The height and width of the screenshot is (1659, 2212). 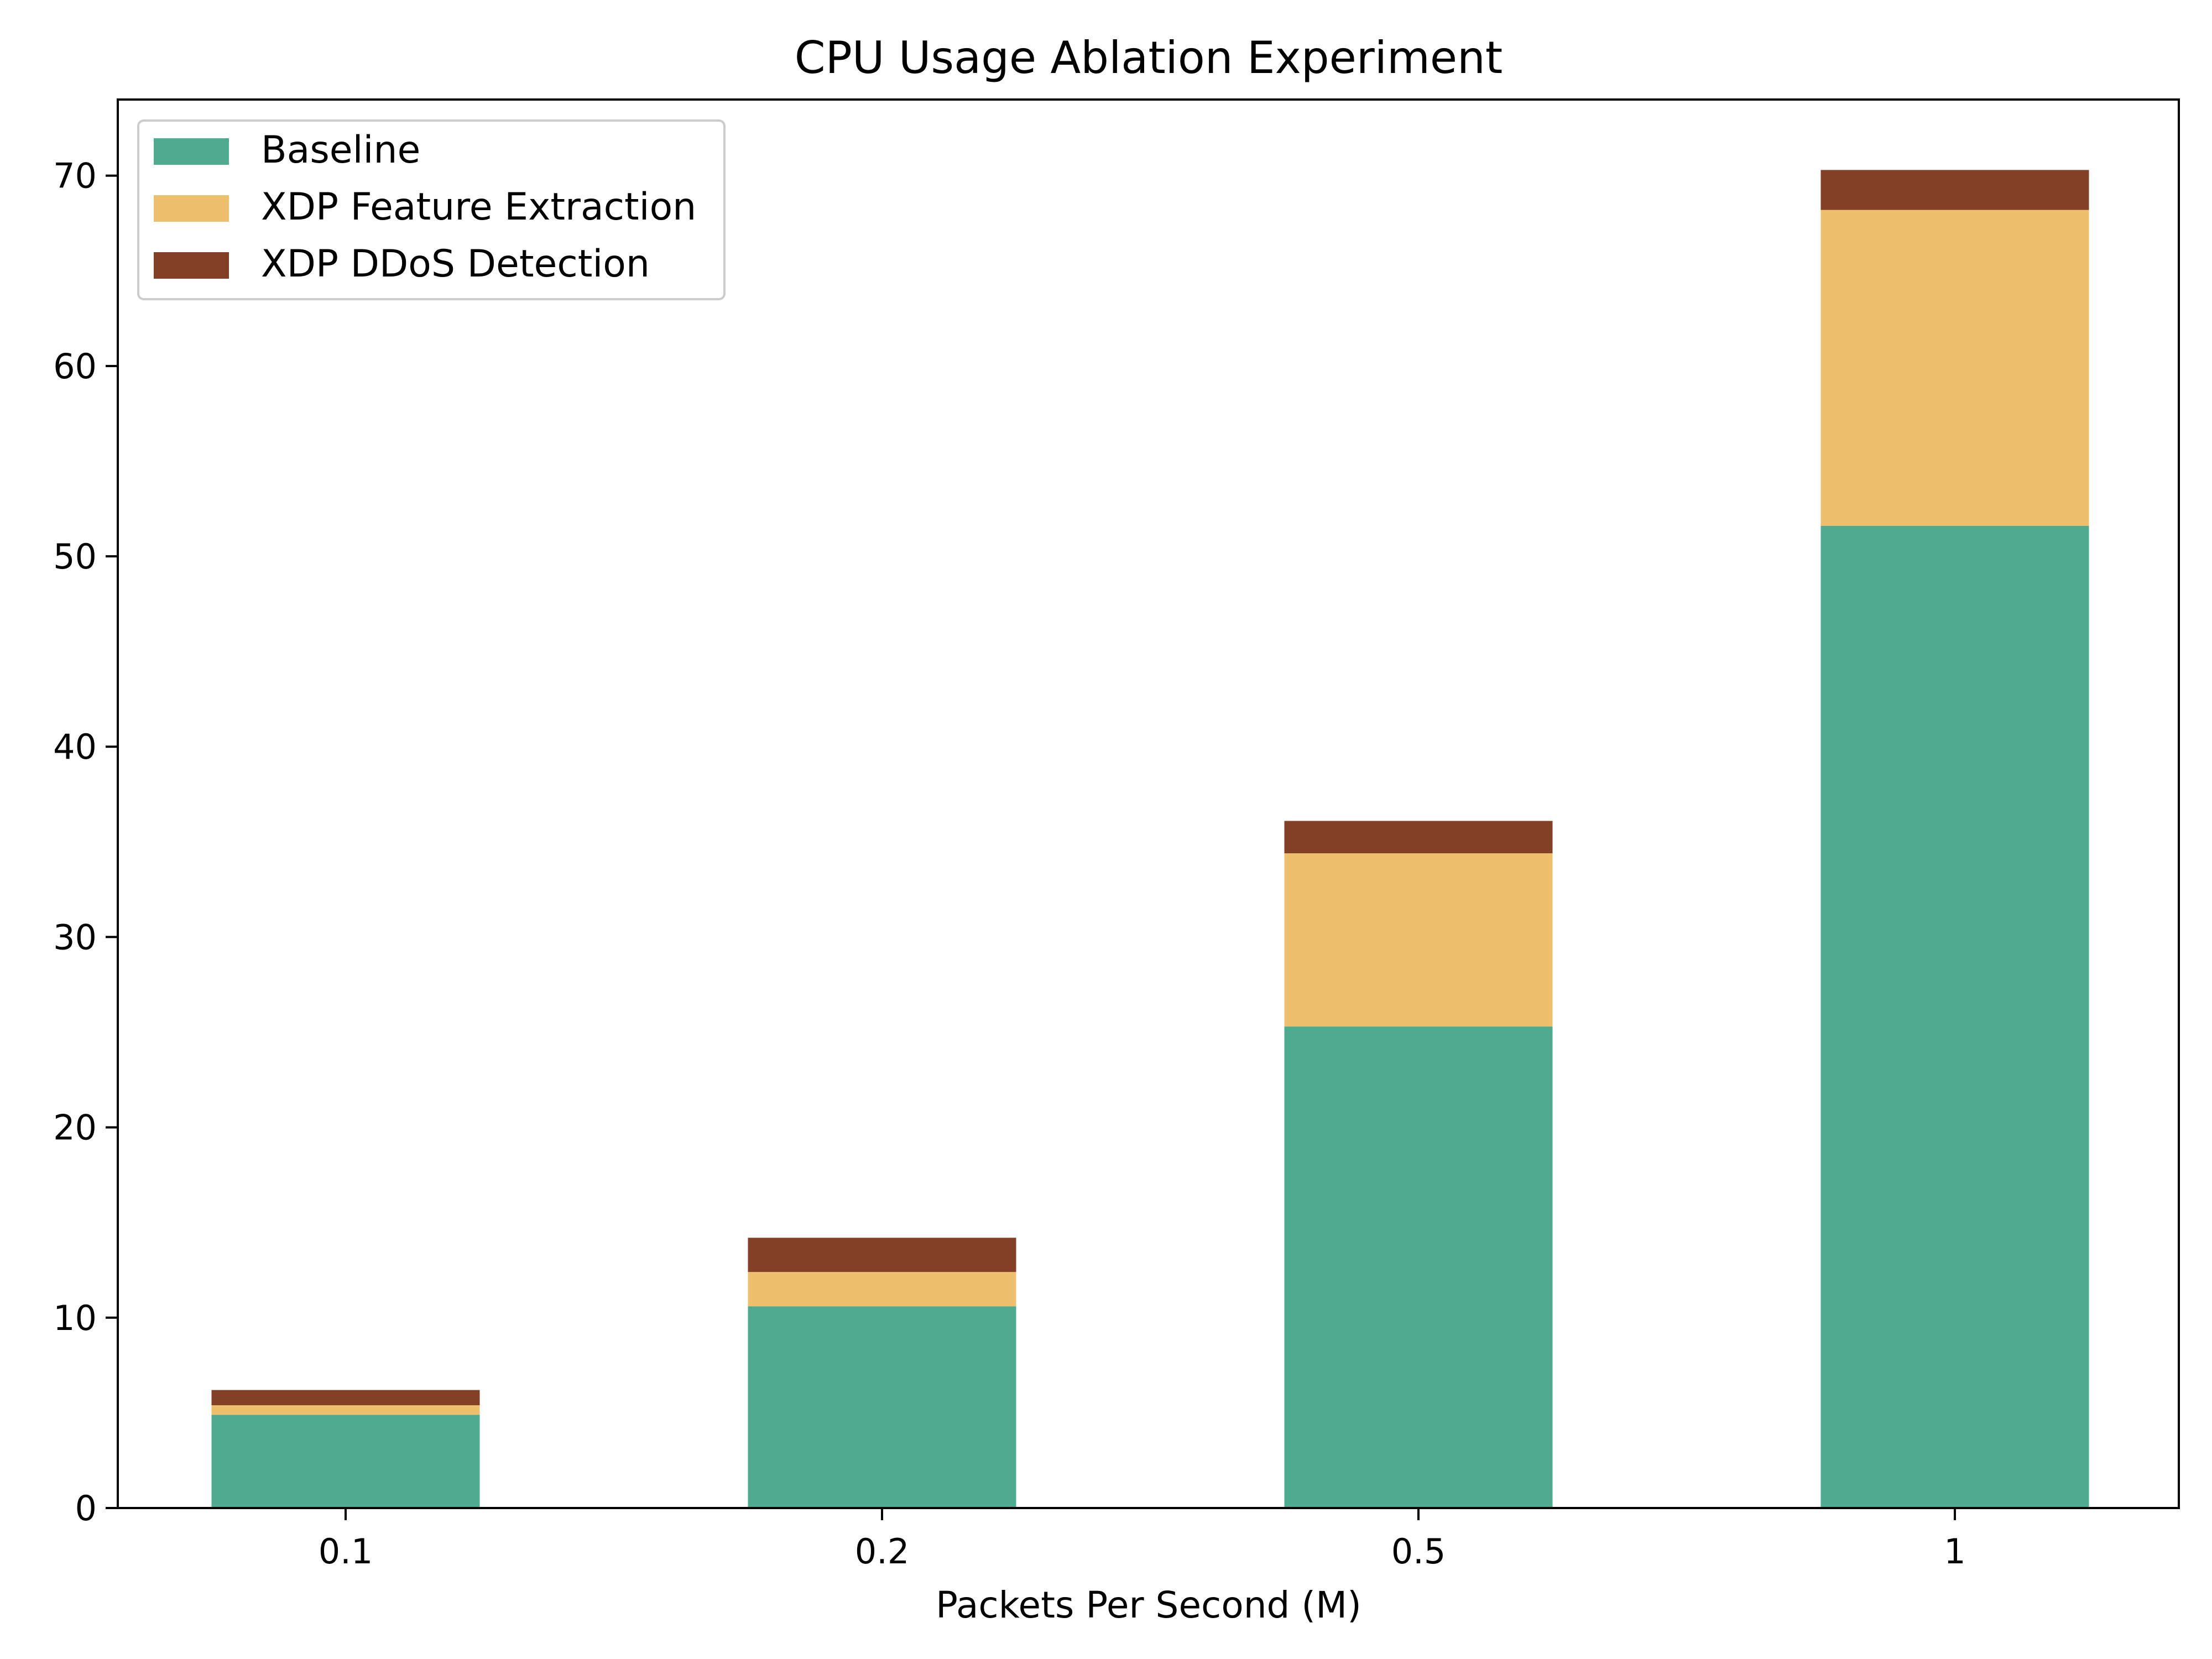 I want to click on legend-label: XDP DDoS Detection, so click(x=456, y=264).